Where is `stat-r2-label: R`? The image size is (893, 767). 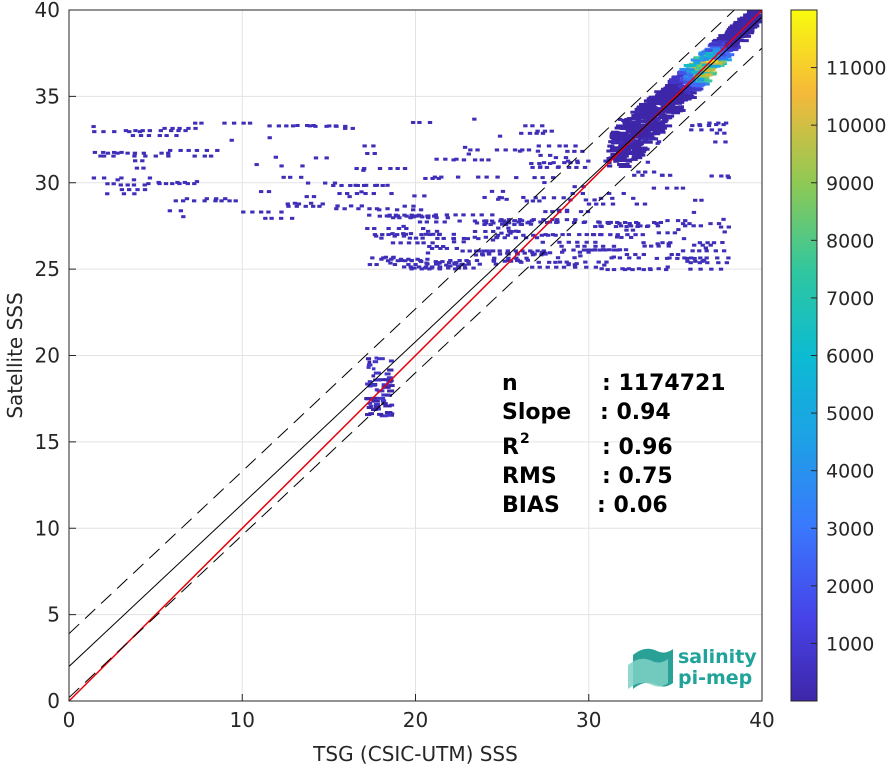 stat-r2-label: R is located at coordinates (510, 447).